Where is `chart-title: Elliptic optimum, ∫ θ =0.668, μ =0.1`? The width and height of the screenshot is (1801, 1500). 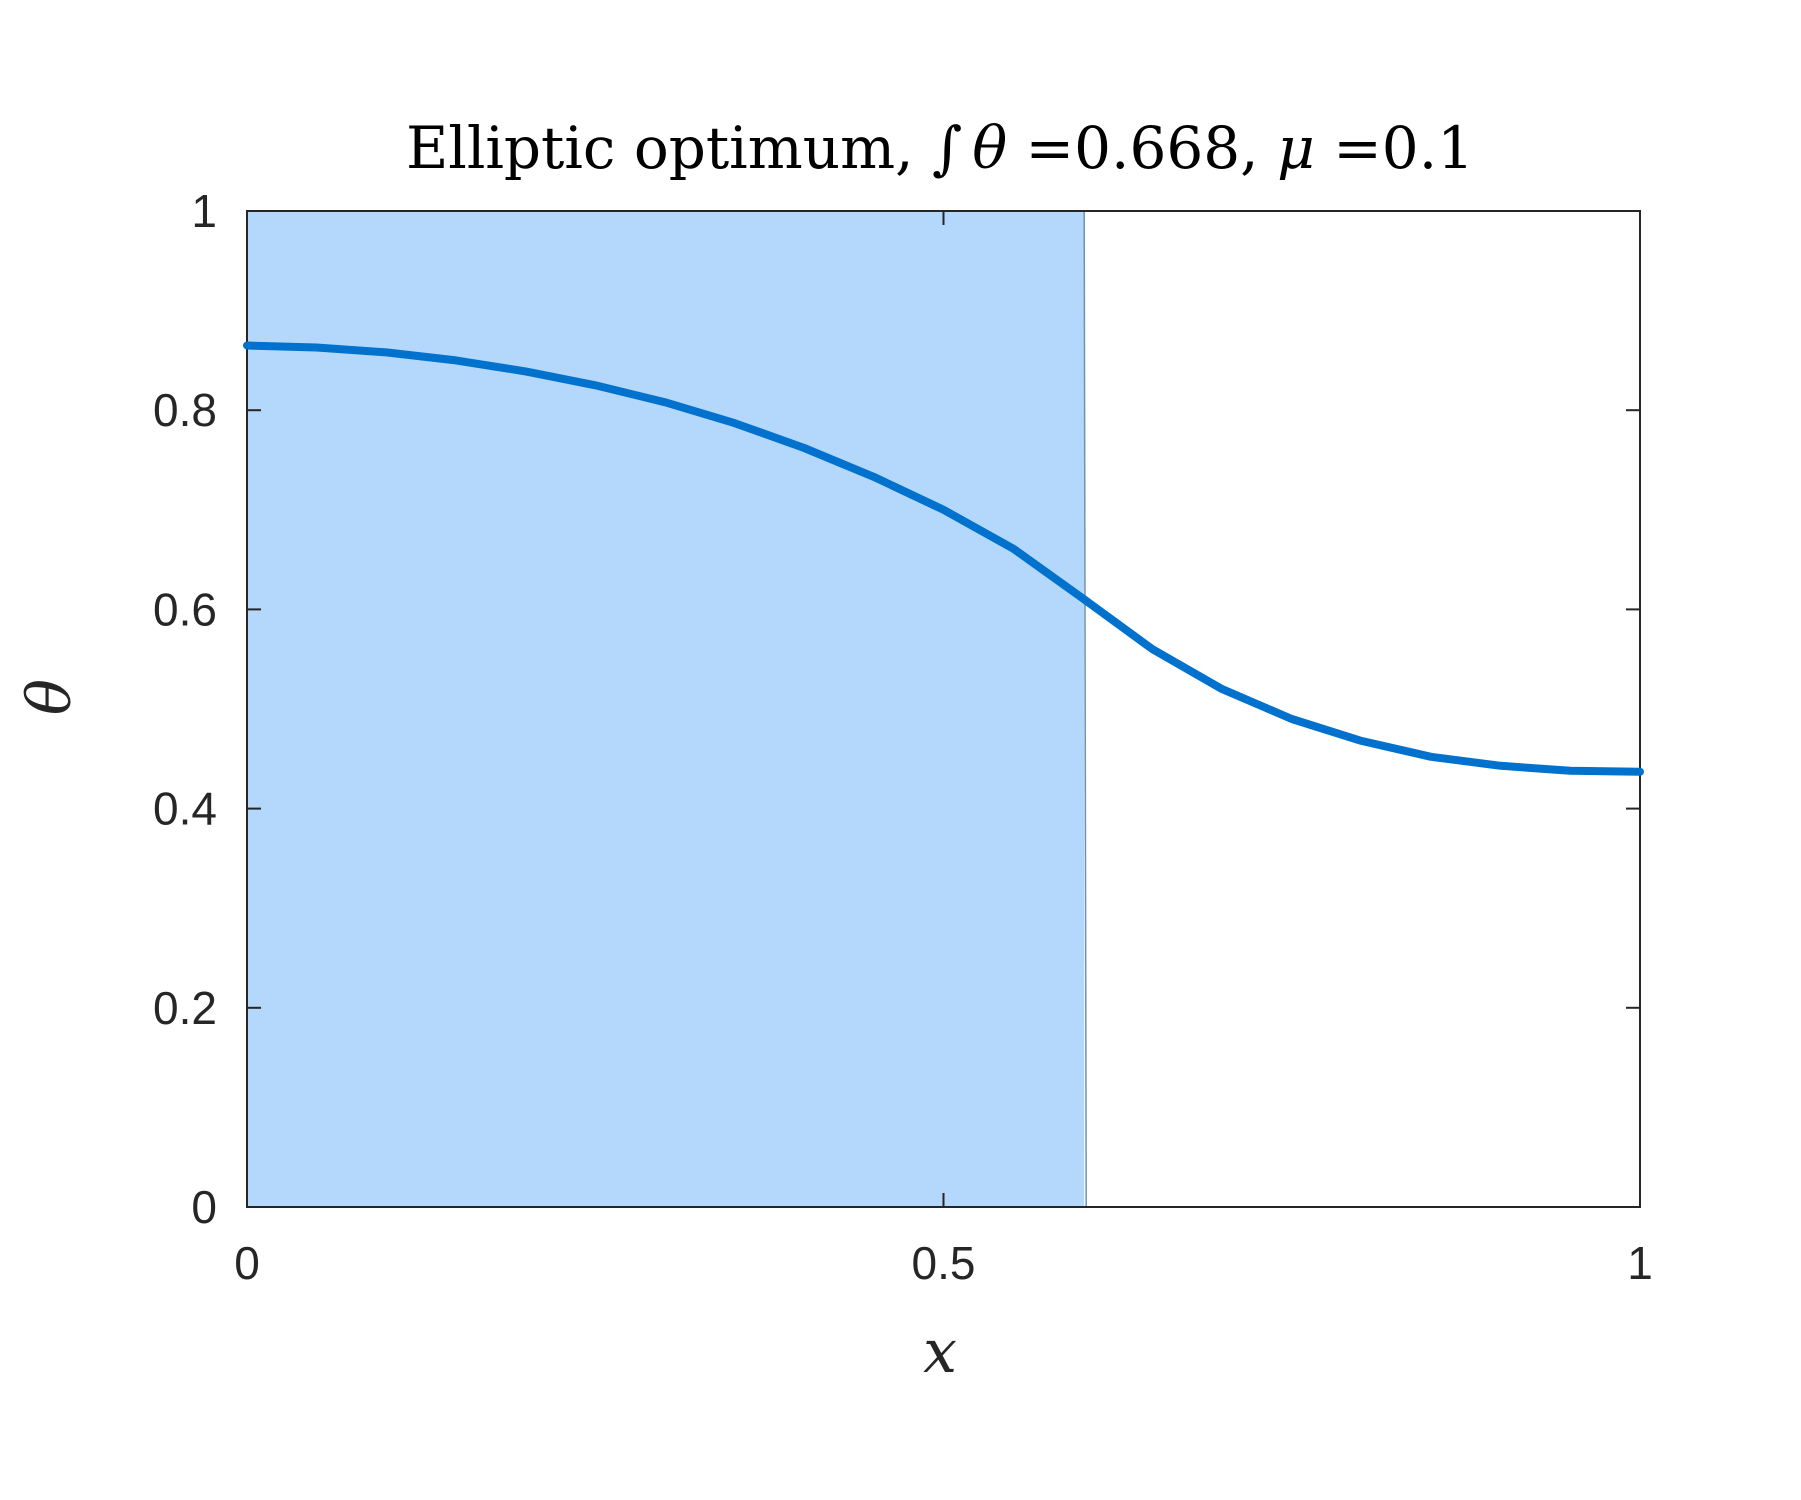 chart-title: Elliptic optimum, ∫ θ =0.668, μ =0.1 is located at coordinates (940, 148).